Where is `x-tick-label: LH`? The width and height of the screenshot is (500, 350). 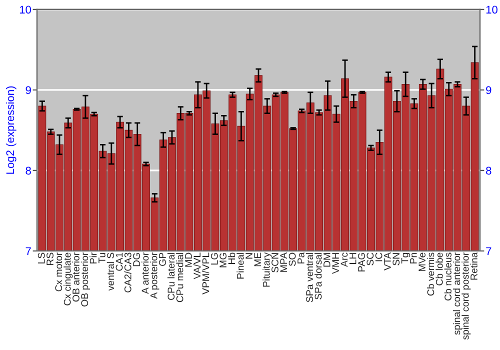
x-tick-label: LH is located at coordinates (353, 258).